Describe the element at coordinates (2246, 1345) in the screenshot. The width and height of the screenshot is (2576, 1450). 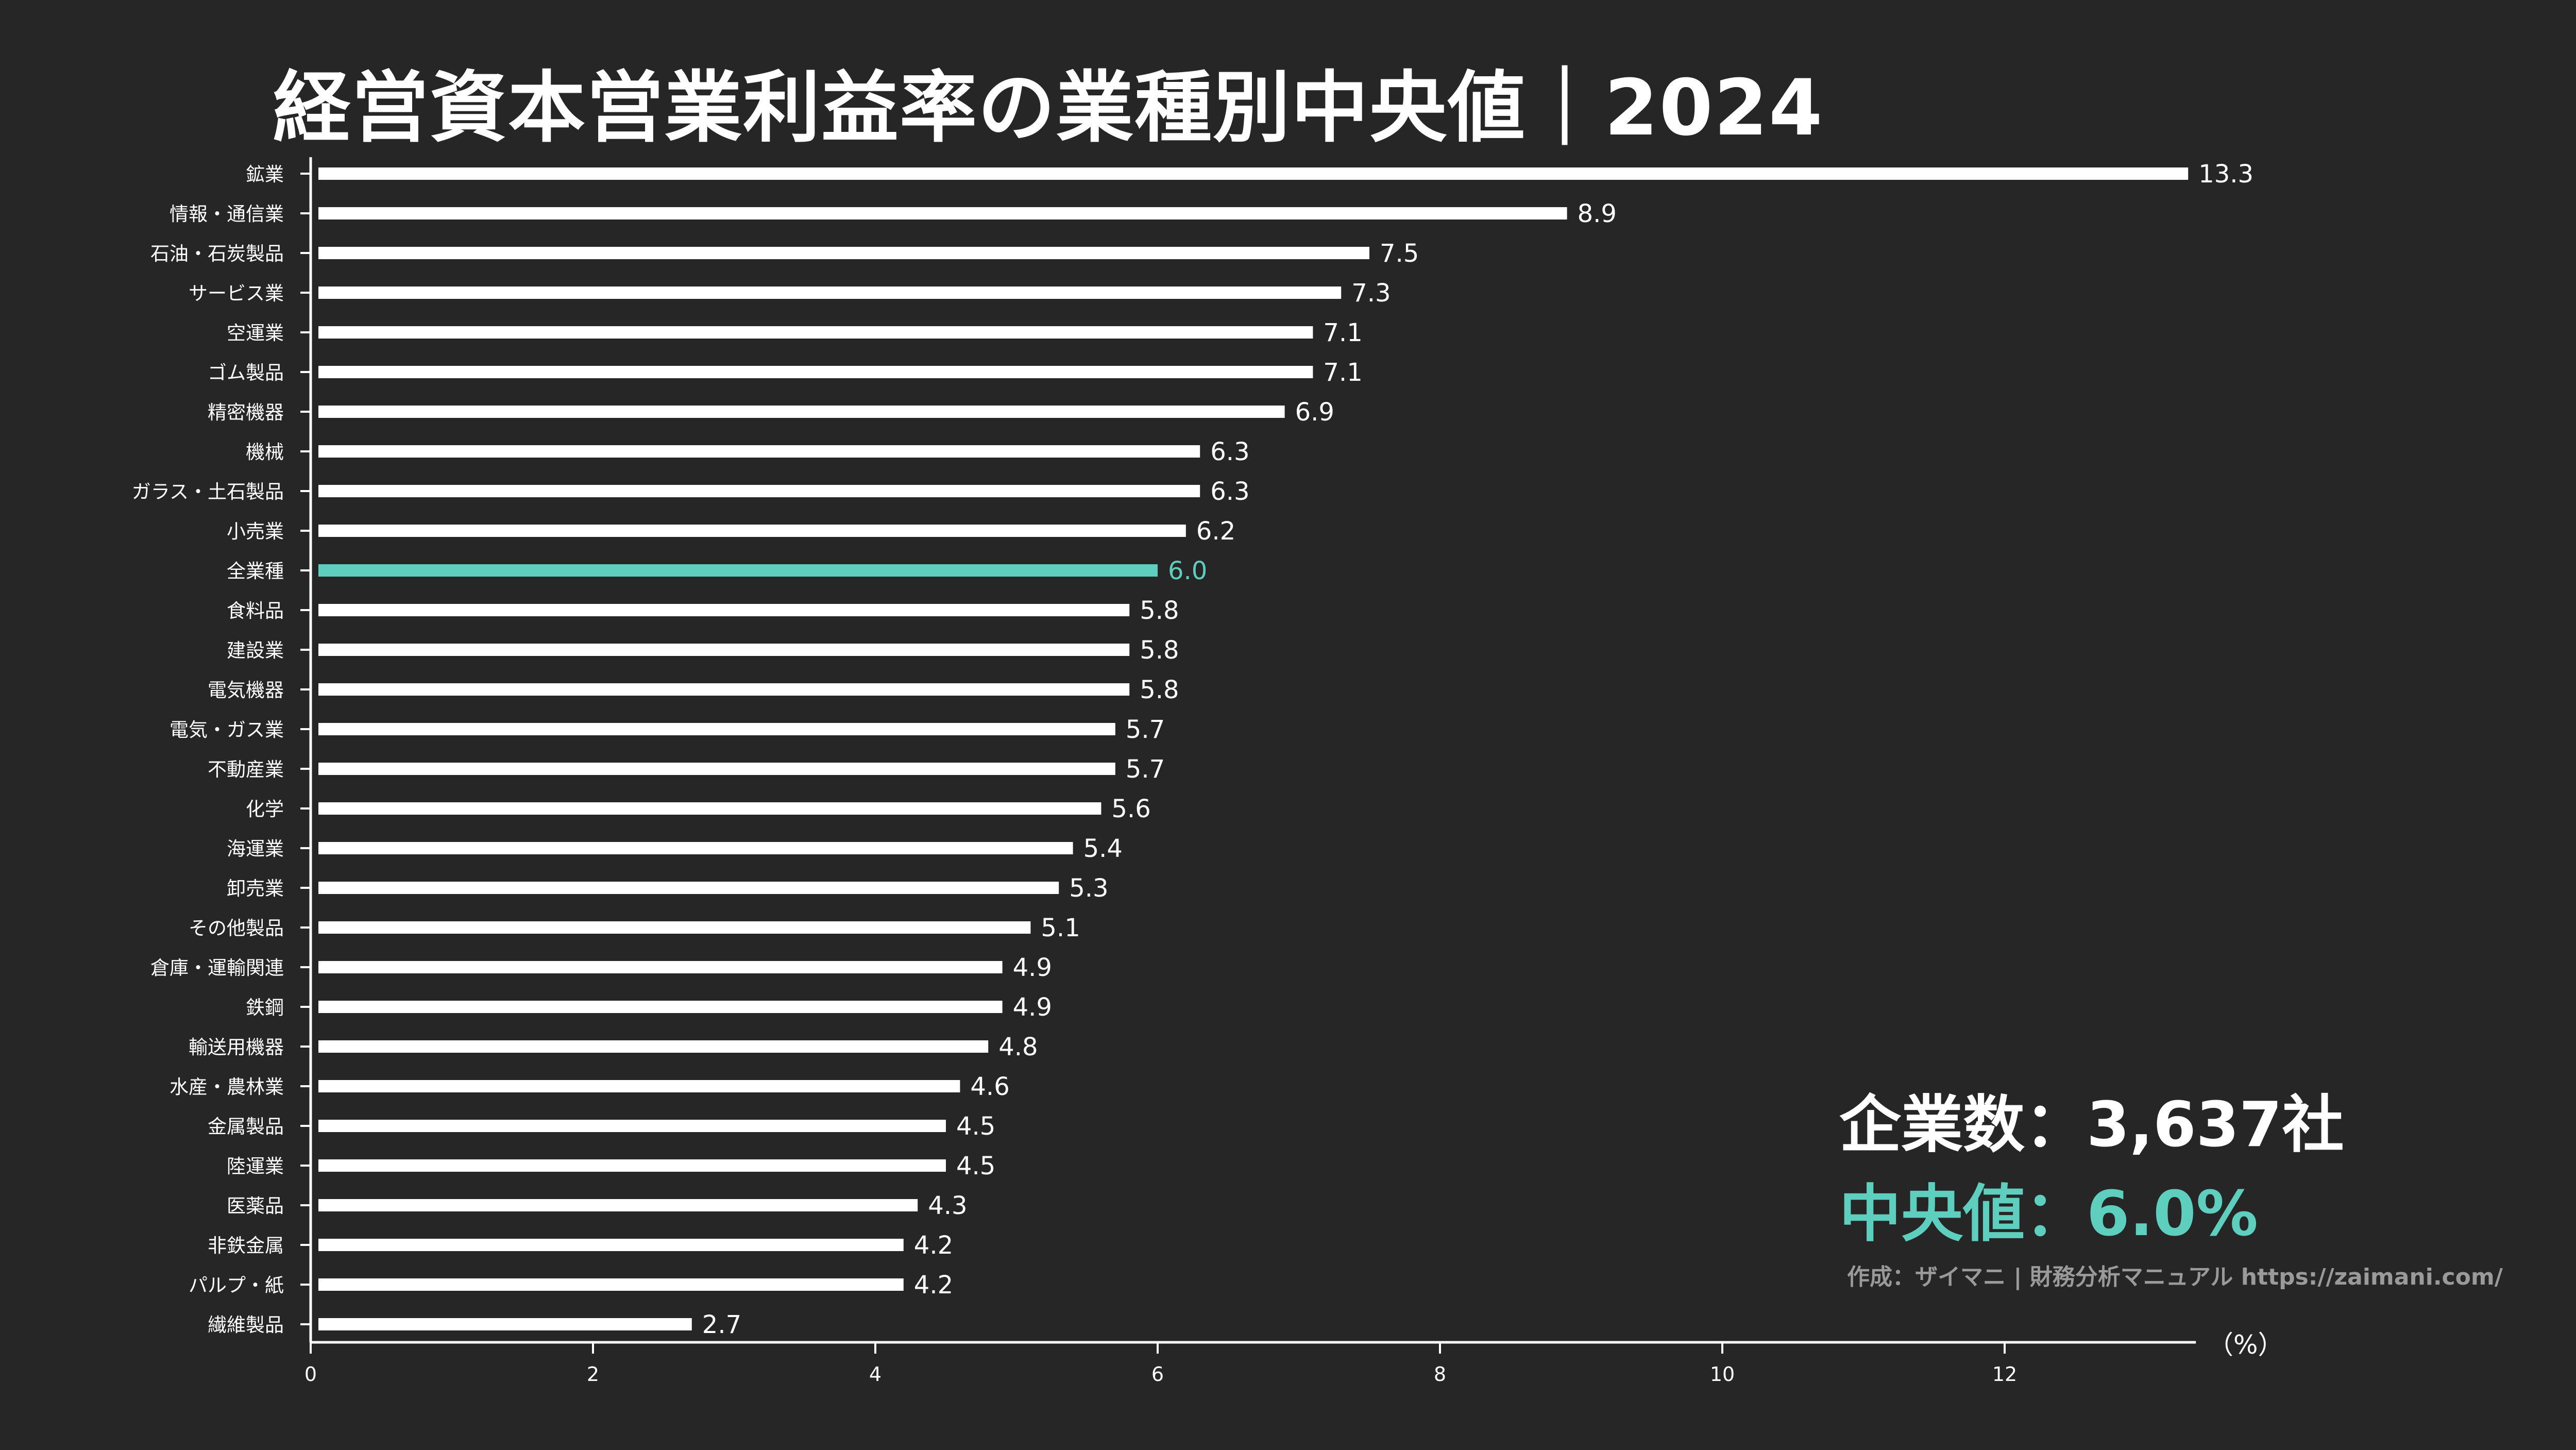
I see `x-axis-unit-label: （%）` at that location.